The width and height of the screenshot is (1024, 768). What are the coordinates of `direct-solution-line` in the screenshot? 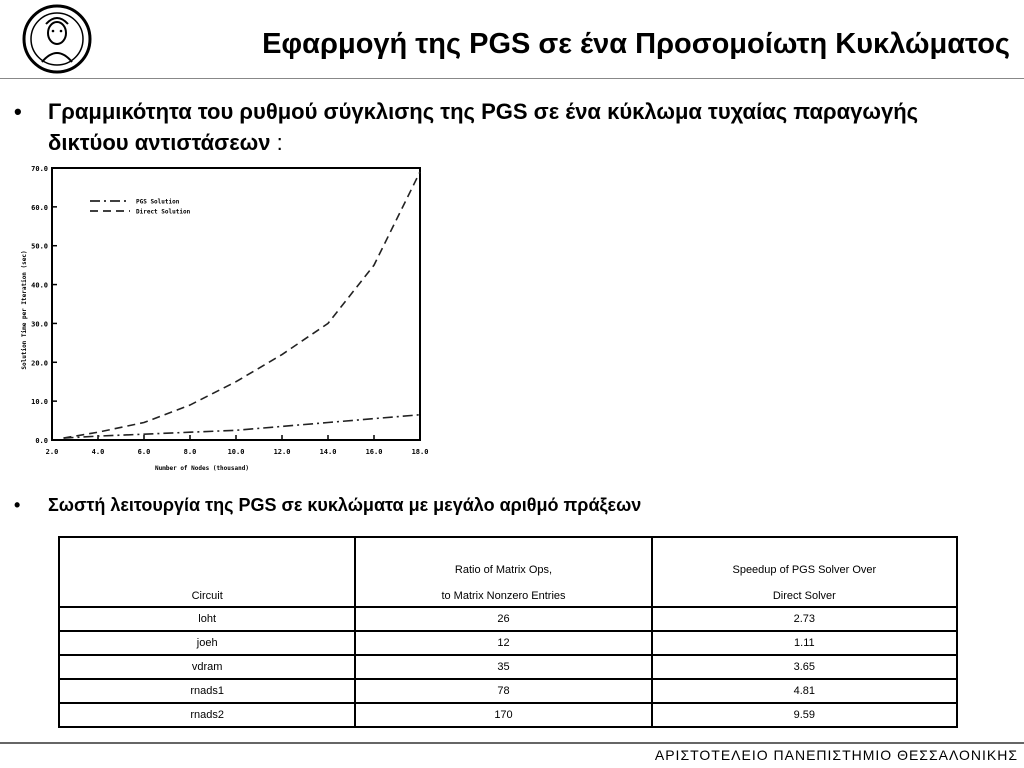 It's located at (242, 305).